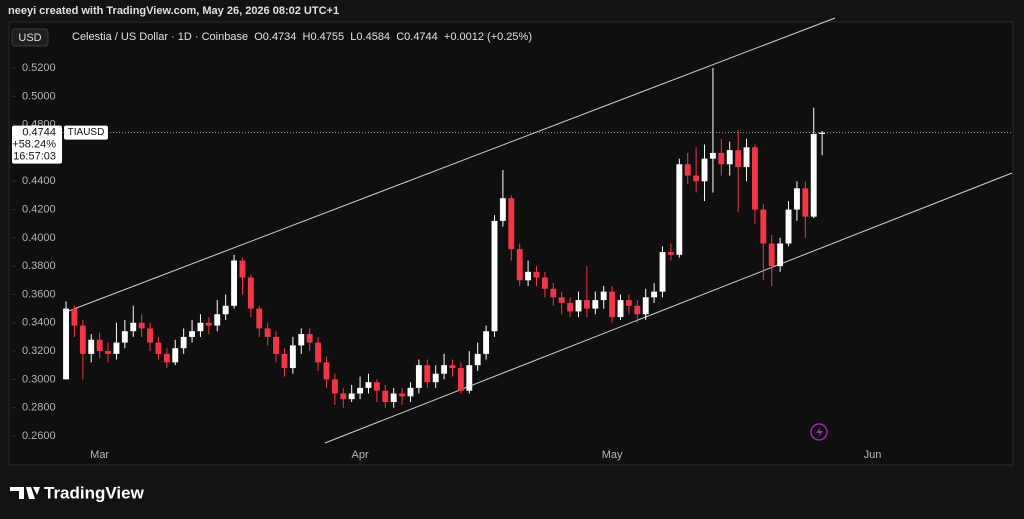  Describe the element at coordinates (279, 37) in the screenshot. I see `legend-open: 0.4734` at that location.